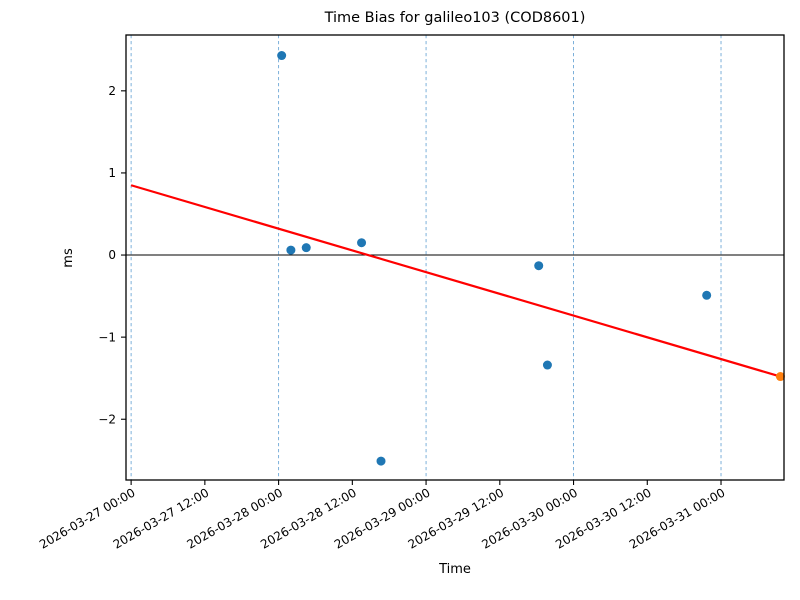 This screenshot has height=600, width=800. What do you see at coordinates (112, 173) in the screenshot?
I see `y-tick-label: 1` at bounding box center [112, 173].